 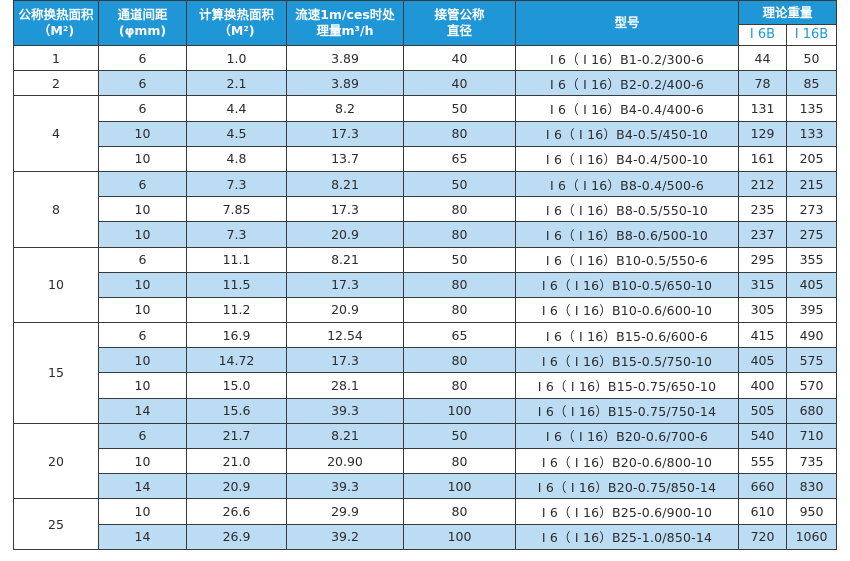 I want to click on cell-w2: 50, so click(x=811, y=58).